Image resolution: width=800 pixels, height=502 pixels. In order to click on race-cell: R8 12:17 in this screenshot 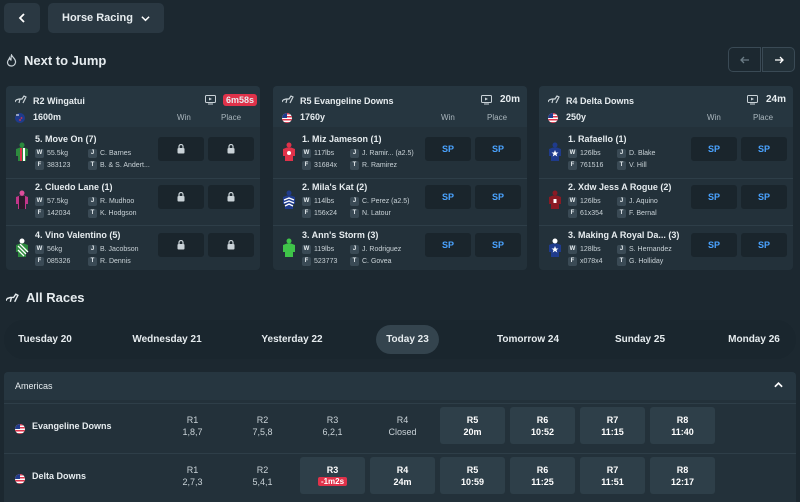, I will do `click(682, 475)`.